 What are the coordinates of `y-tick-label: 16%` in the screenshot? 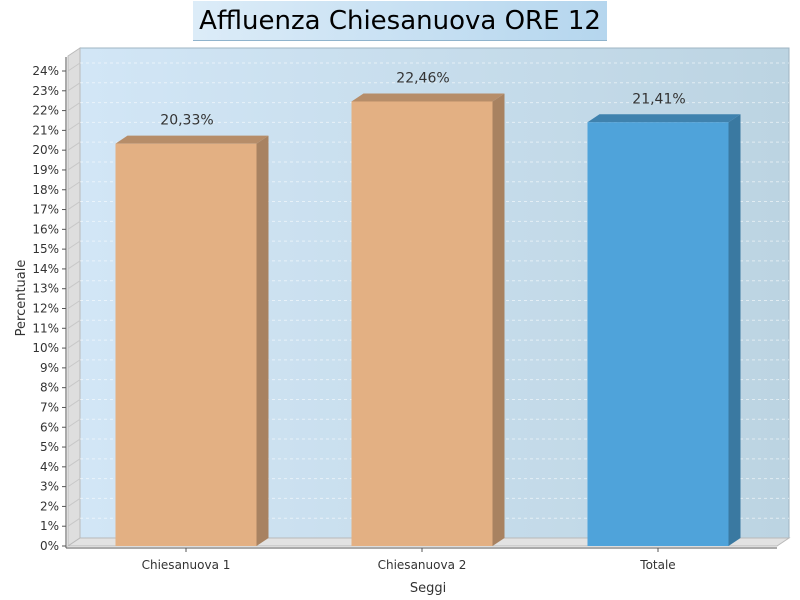 It's located at (45, 229).